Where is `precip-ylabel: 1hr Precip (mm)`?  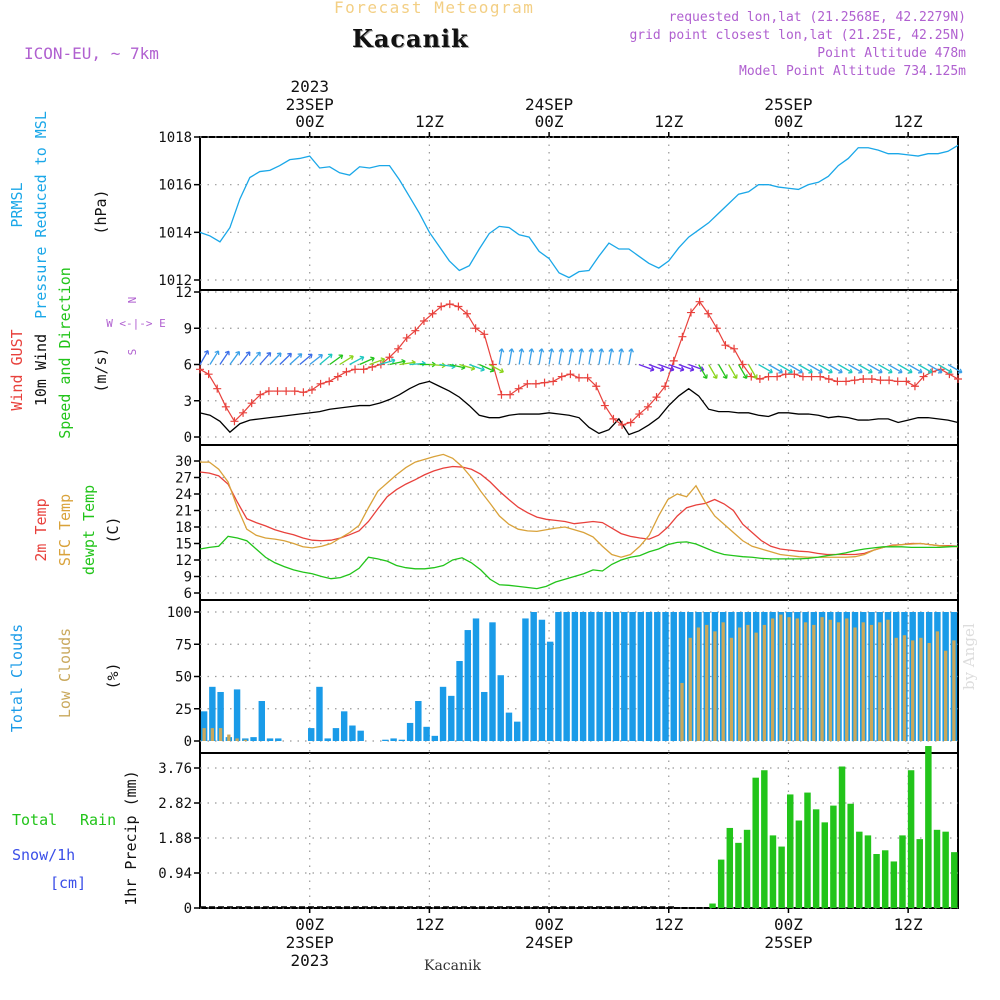
precip-ylabel: 1hr Precip (mm) is located at coordinates (131, 837).